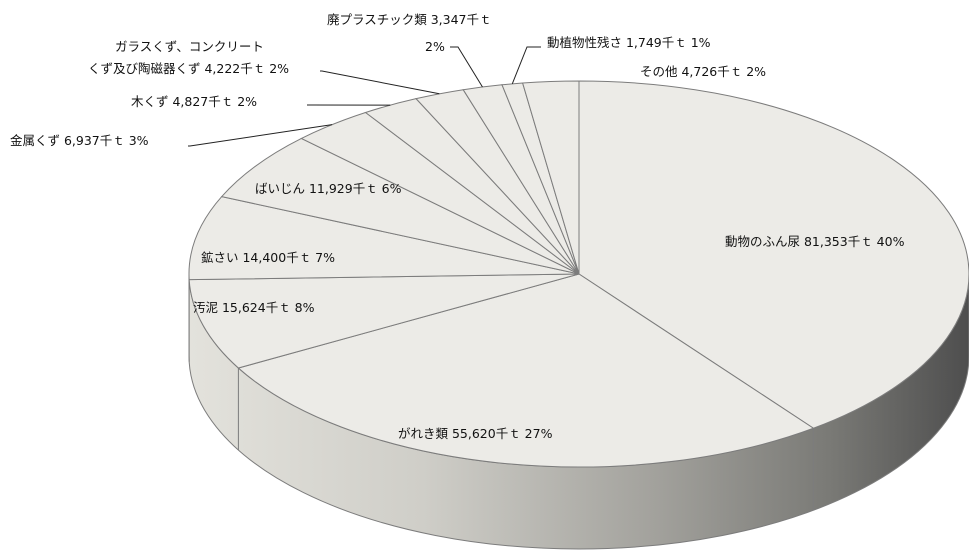 This screenshot has height=551, width=969. What do you see at coordinates (475, 433) in the screenshot?
I see `slice-label-gareki: がれき類 55,620千ｔ 27%` at bounding box center [475, 433].